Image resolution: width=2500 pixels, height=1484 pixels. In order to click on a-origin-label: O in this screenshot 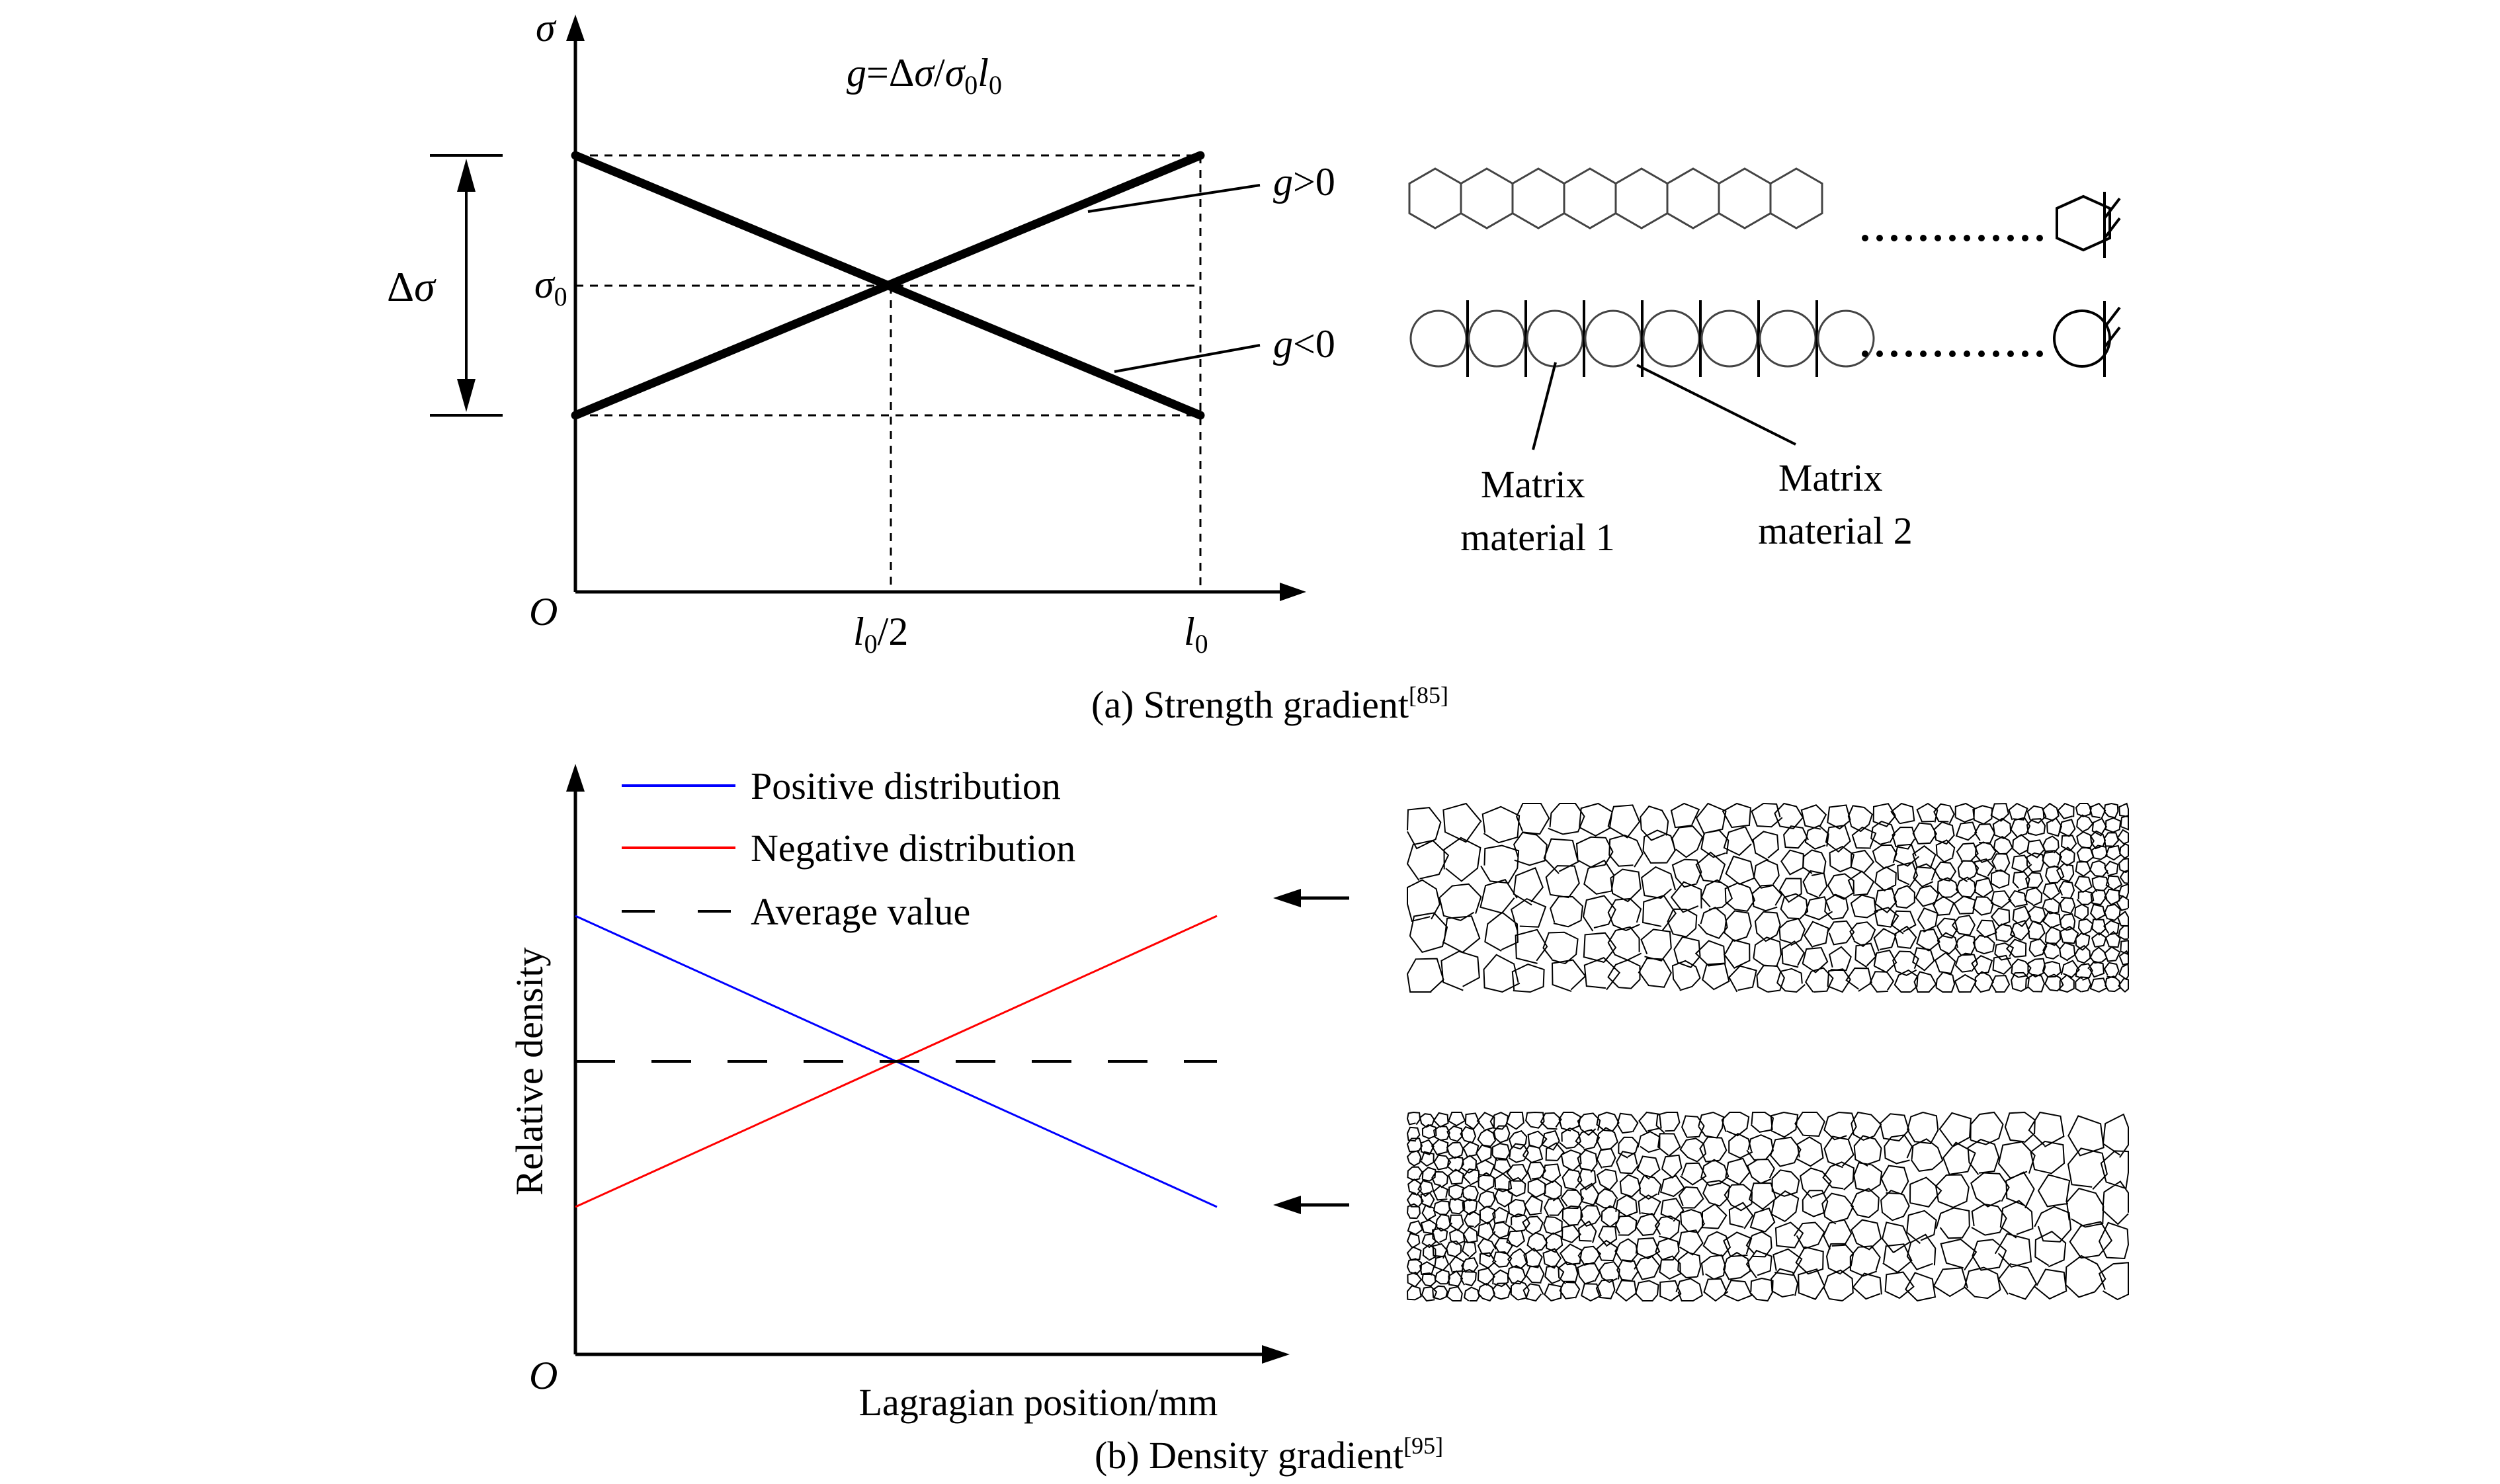, I will do `click(543, 612)`.